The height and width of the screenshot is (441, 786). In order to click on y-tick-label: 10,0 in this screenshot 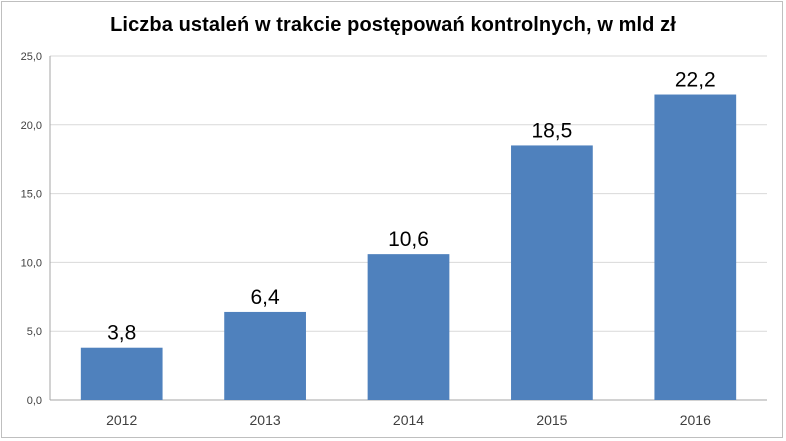, I will do `click(31, 263)`.